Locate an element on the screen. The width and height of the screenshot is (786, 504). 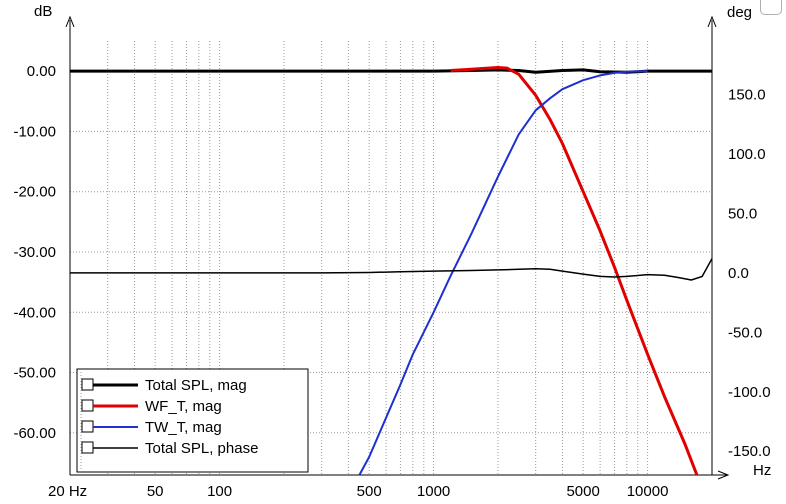
x-tick-label: 50 is located at coordinates (155, 491).